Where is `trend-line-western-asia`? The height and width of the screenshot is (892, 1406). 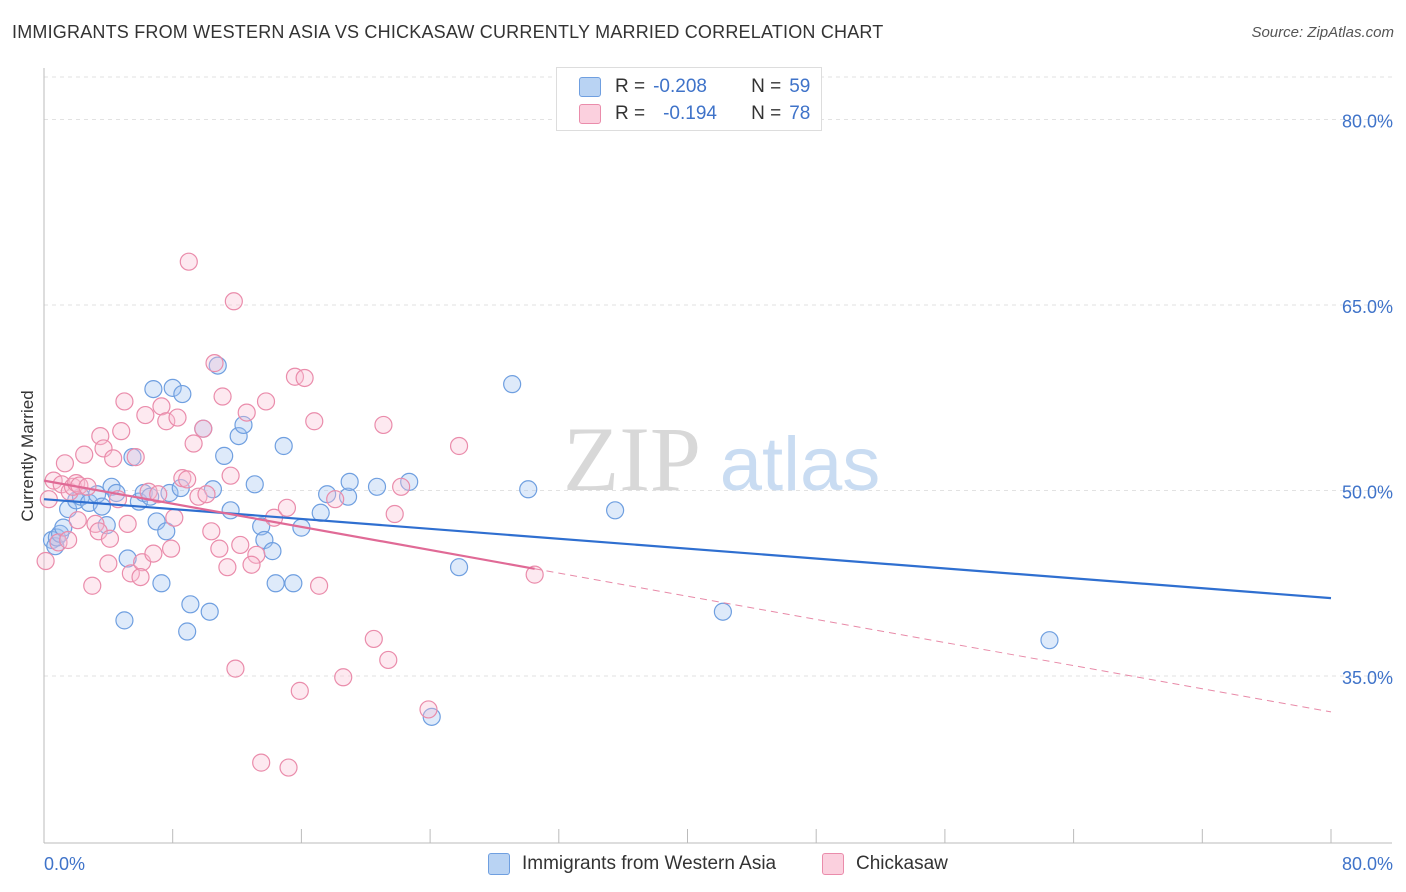 trend-line-western-asia is located at coordinates (687, 549).